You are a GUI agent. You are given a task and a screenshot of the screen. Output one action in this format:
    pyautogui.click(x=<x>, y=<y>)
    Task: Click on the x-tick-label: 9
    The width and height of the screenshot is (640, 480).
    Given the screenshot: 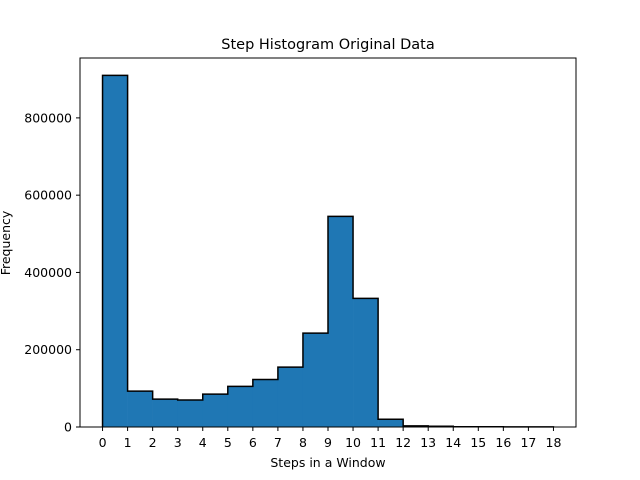 What is the action you would take?
    pyautogui.click(x=328, y=442)
    